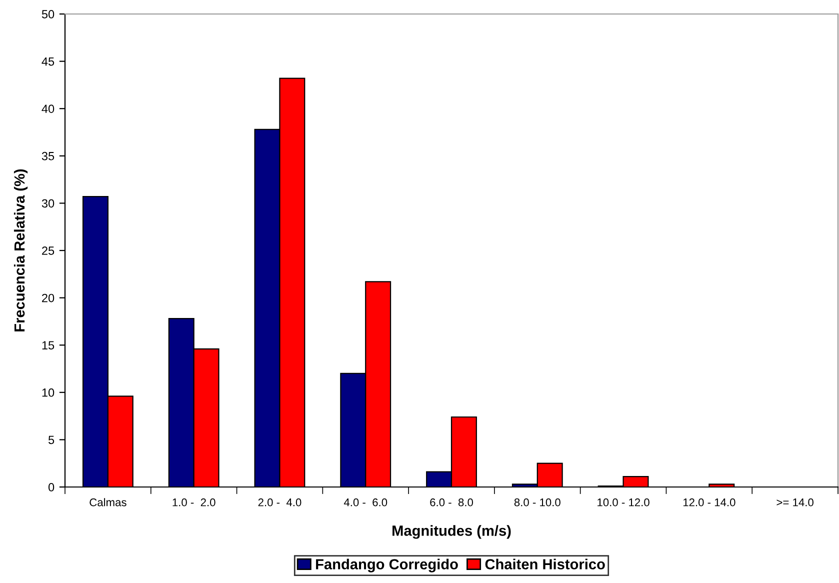  Describe the element at coordinates (194, 502) in the screenshot. I see `x-tick-label: 1.0 - 2.0` at that location.